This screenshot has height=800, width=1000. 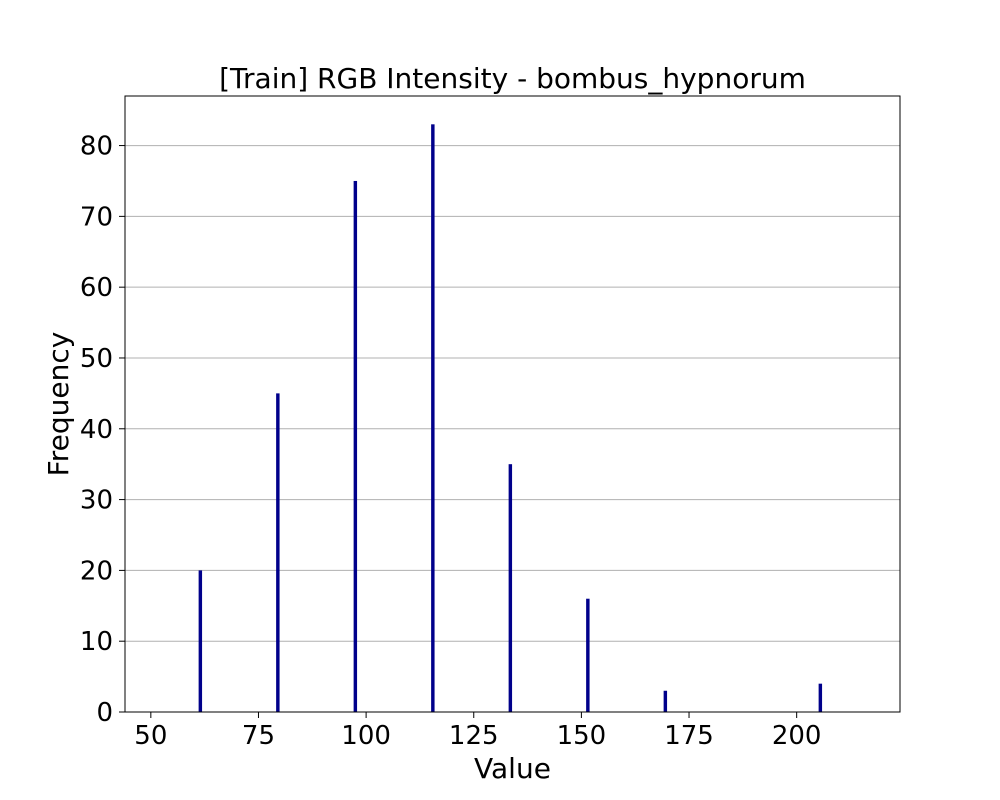 What do you see at coordinates (104, 713) in the screenshot?
I see `y-tick-label: 0` at bounding box center [104, 713].